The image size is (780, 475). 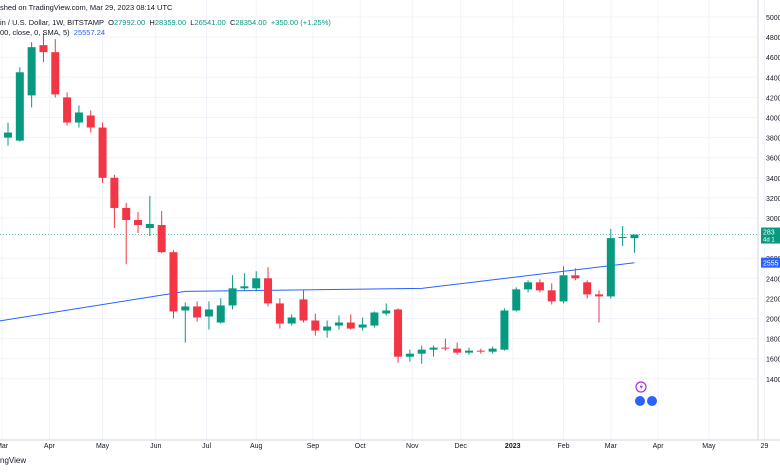 I want to click on x-tick-label: Sep, so click(x=313, y=446).